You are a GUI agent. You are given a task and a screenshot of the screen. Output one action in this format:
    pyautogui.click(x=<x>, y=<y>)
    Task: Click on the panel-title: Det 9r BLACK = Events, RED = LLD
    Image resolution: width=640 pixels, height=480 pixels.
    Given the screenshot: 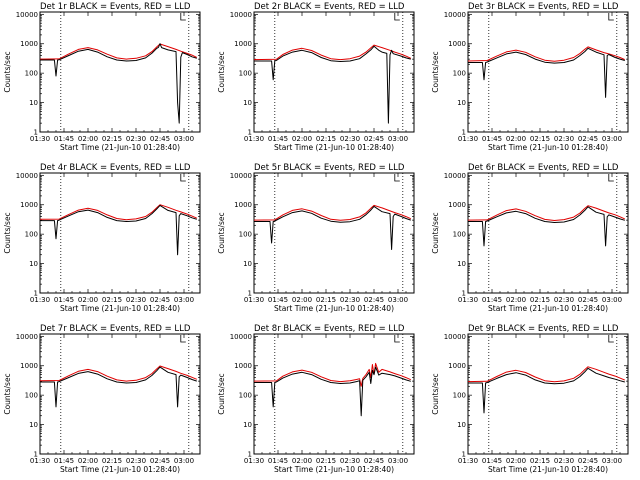 What is the action you would take?
    pyautogui.click(x=543, y=329)
    